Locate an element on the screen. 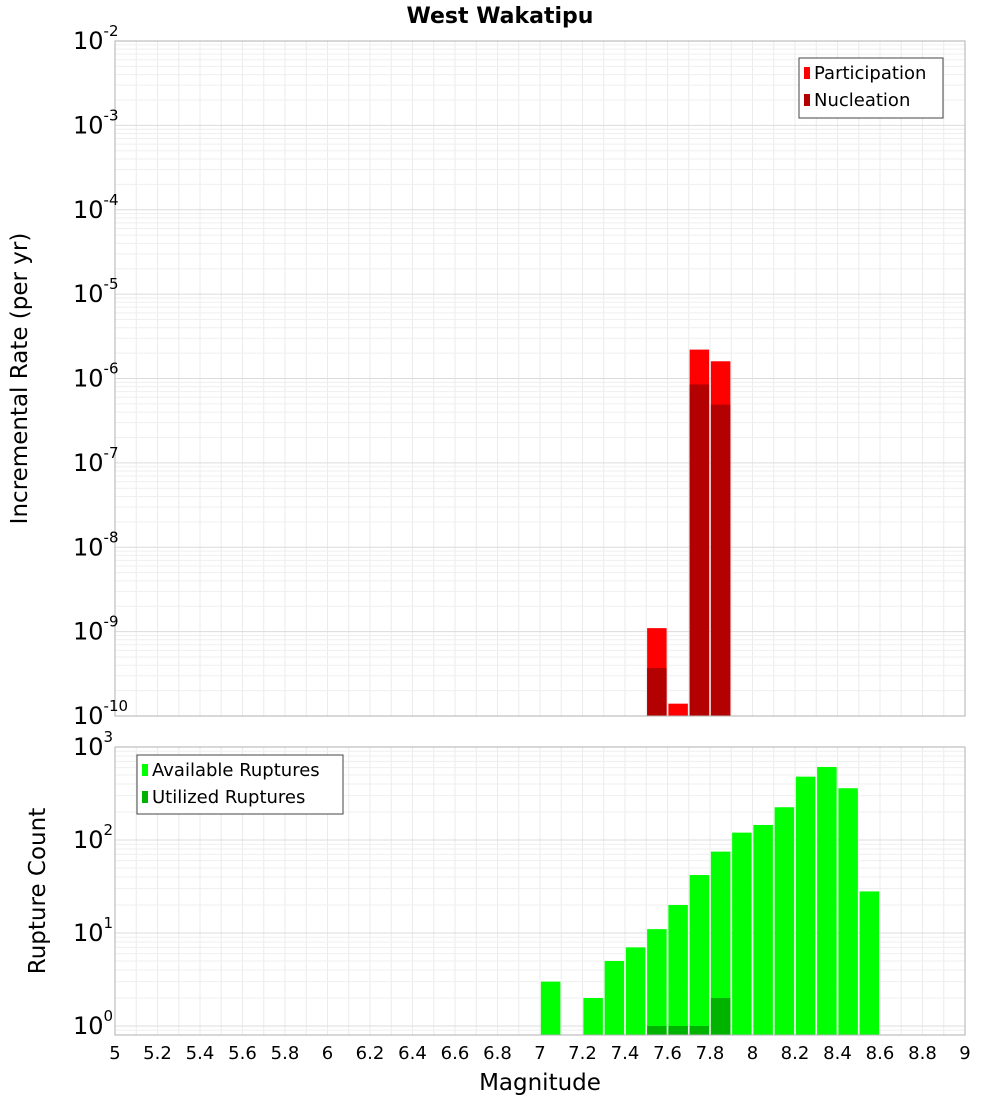 The height and width of the screenshot is (1100, 1000). y-tick-label: 10⁻⁶ is located at coordinates (96, 376).